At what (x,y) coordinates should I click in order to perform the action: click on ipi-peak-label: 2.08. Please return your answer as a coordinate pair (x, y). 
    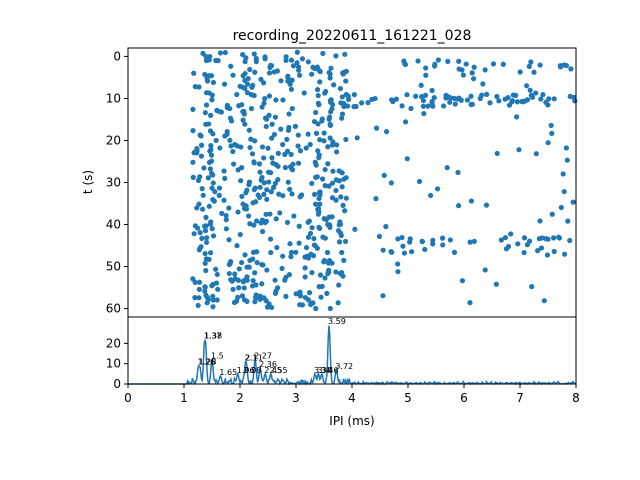
    Looking at the image, I should click on (252, 370).